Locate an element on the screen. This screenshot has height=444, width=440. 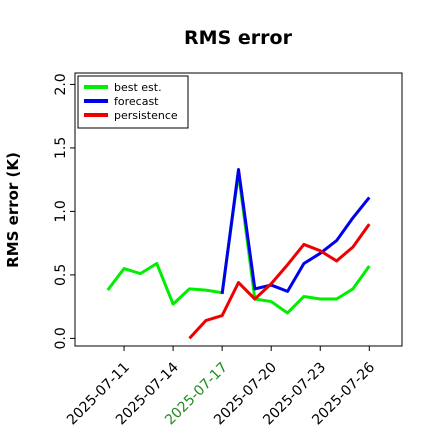
legend-label: best est. is located at coordinates (138, 87).